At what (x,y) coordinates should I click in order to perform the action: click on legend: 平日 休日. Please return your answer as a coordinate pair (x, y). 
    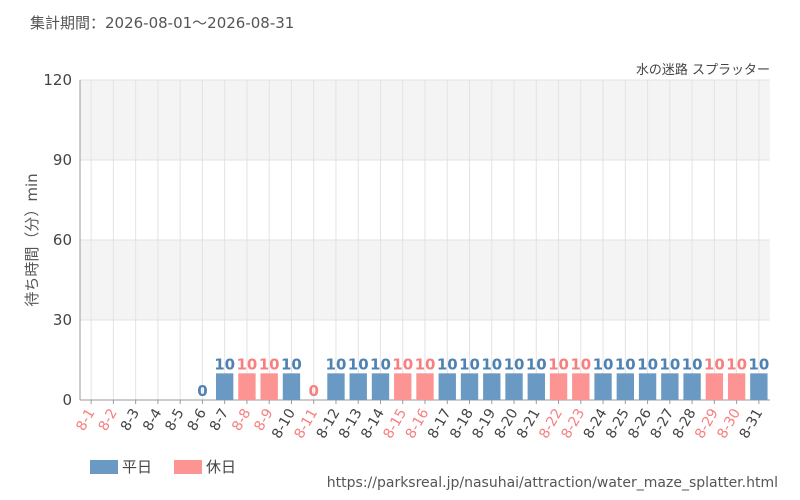
    Looking at the image, I should click on (163, 467).